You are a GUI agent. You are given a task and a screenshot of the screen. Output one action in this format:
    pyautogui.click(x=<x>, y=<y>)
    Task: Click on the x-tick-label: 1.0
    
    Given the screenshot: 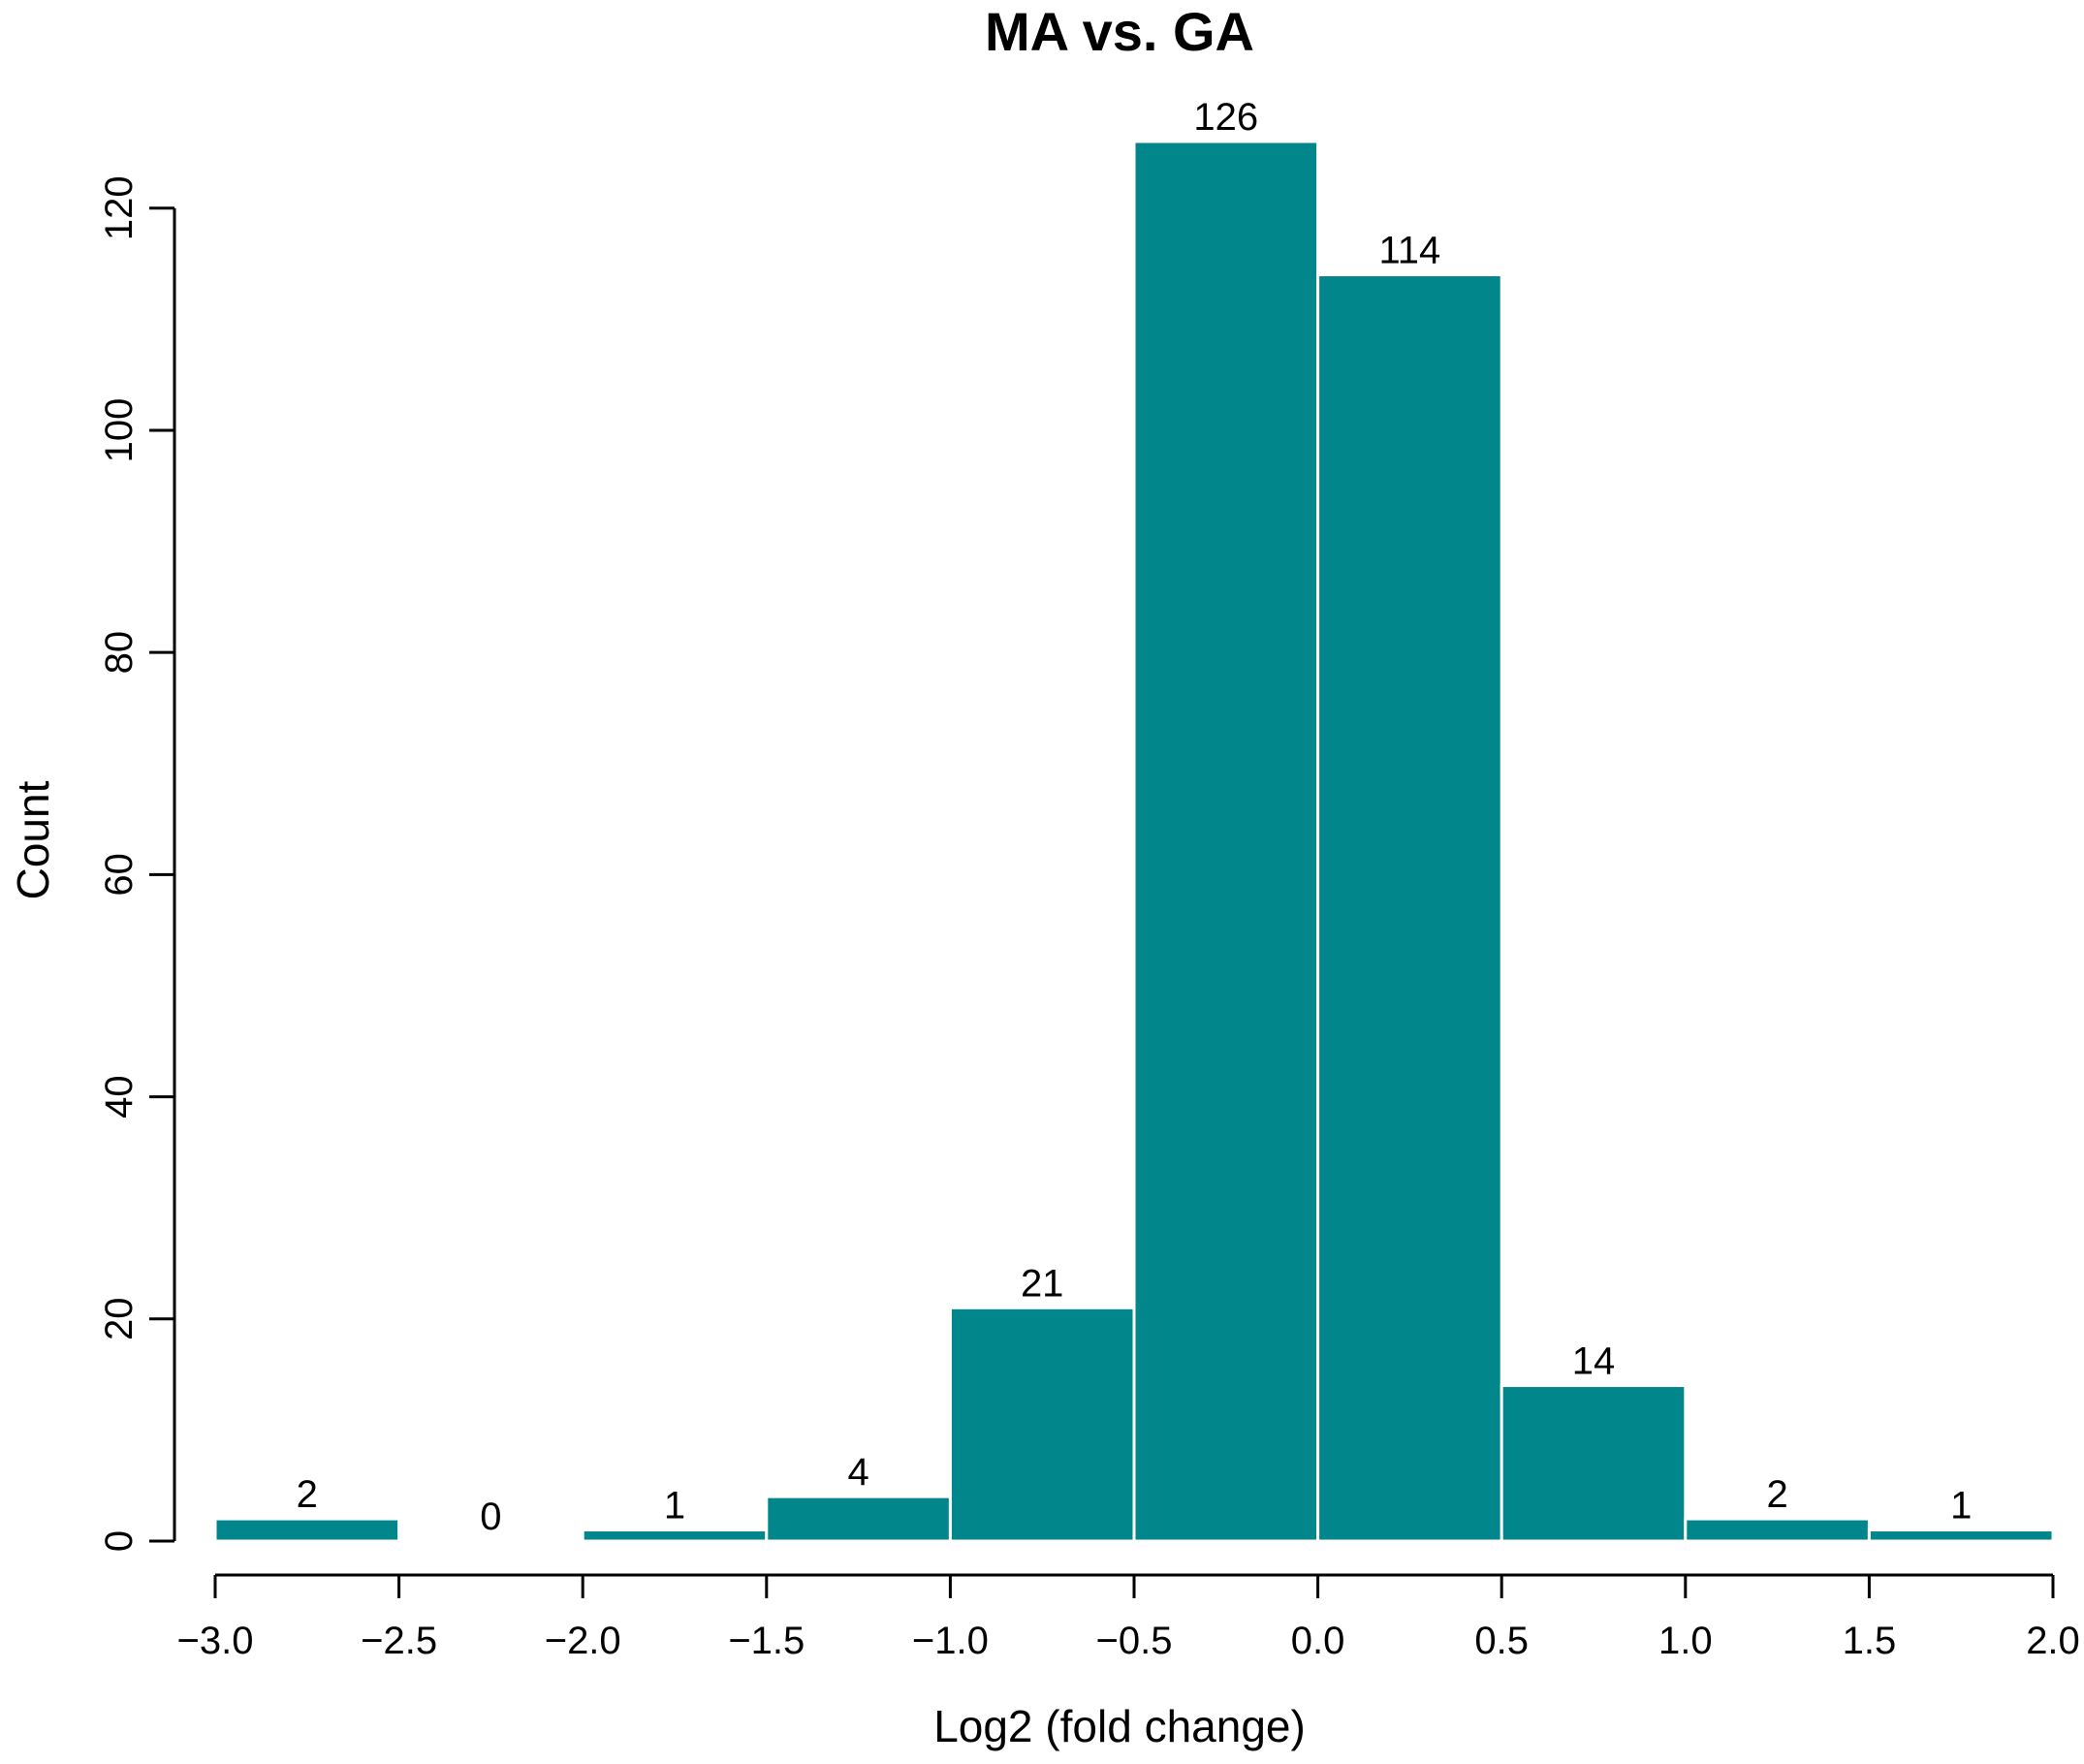 What is the action you would take?
    pyautogui.click(x=1686, y=1641)
    